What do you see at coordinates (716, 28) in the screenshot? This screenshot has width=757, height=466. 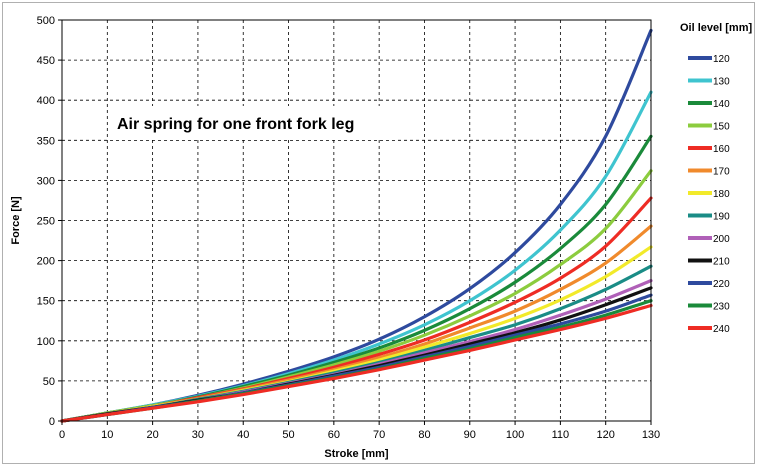 I see `legend-title: Oil level [mm]` at bounding box center [716, 28].